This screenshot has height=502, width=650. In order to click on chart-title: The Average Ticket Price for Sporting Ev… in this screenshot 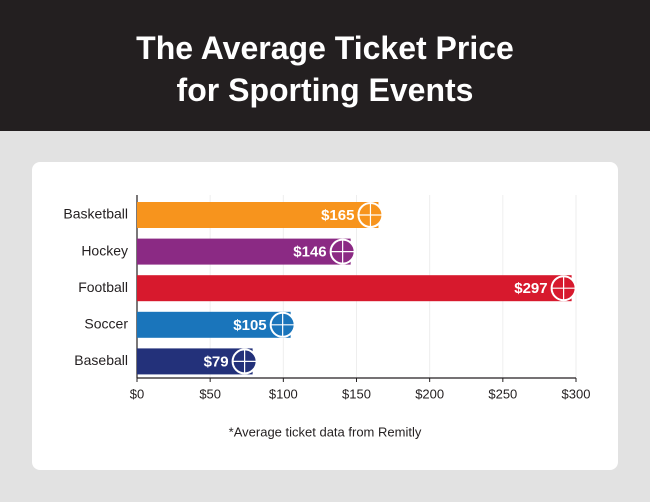, I will do `click(325, 69)`.